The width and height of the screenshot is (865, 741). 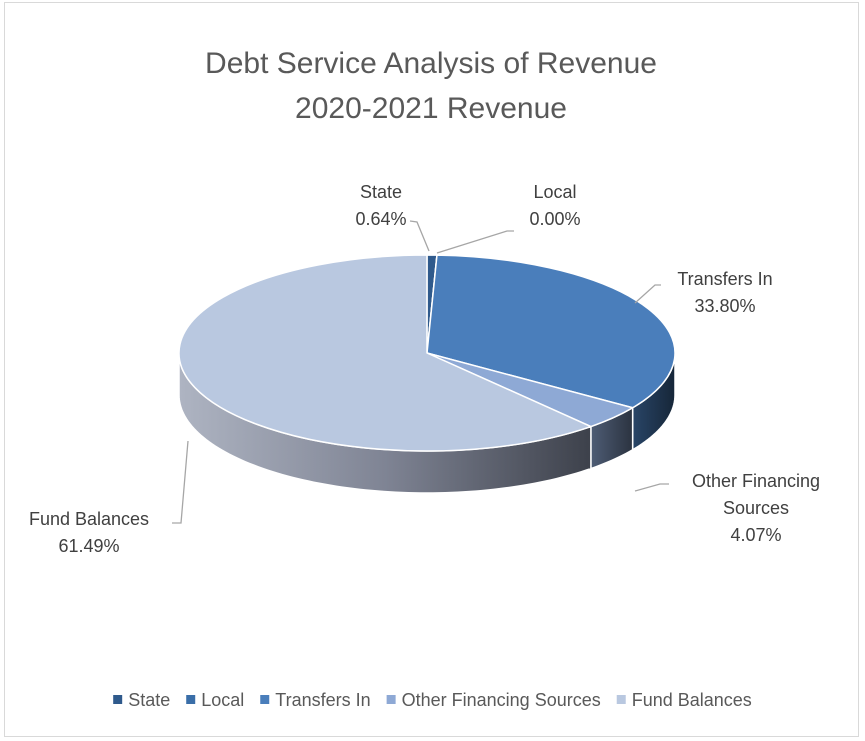 I want to click on legend-label-fund-balances: Fund Balances, so click(x=692, y=700).